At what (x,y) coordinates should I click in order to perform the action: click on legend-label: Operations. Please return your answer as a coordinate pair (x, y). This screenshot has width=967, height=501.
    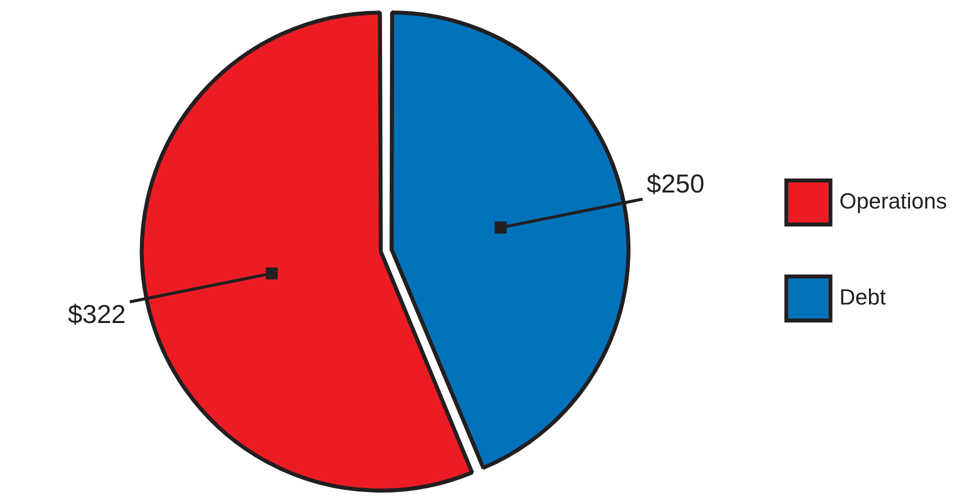
    Looking at the image, I should click on (893, 201).